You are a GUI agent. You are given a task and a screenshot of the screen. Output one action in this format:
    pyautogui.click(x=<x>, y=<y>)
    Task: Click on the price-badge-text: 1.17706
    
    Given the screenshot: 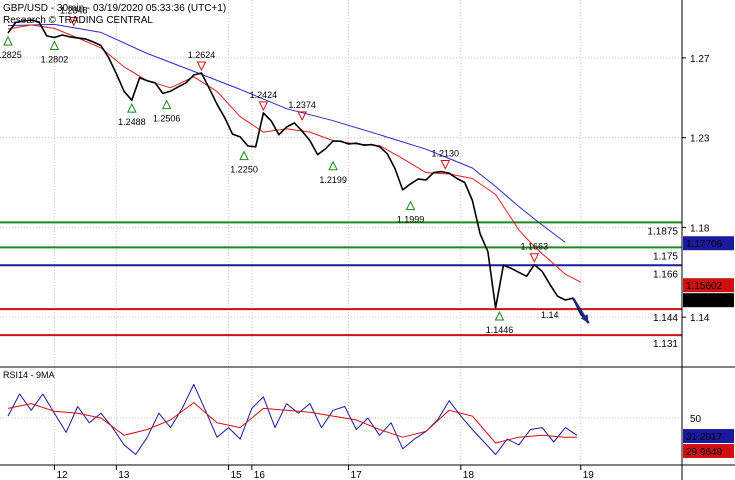 What is the action you would take?
    pyautogui.click(x=704, y=244)
    